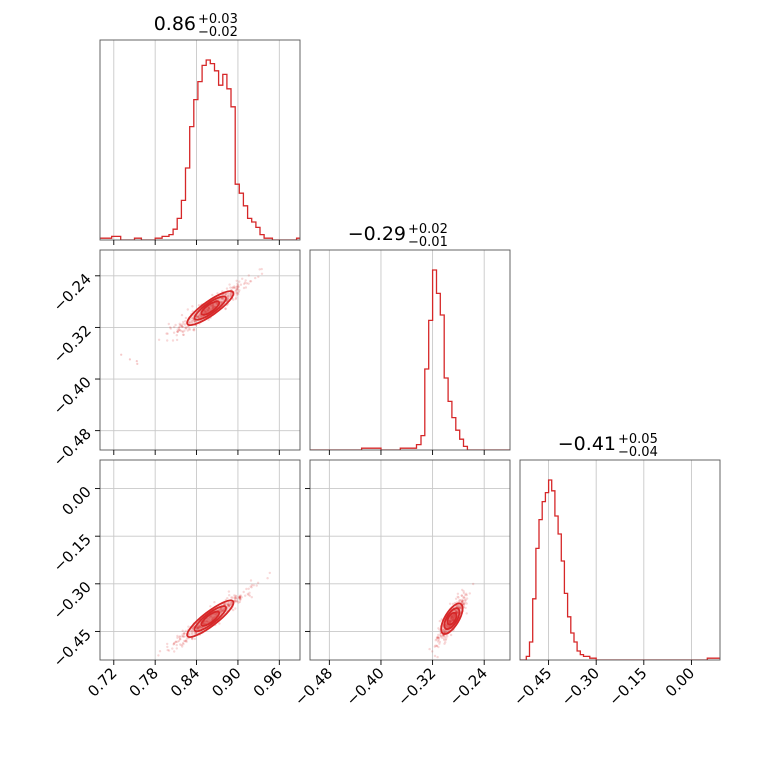 The image size is (760, 760). I want to click on title-value: −0.29, so click(377, 234).